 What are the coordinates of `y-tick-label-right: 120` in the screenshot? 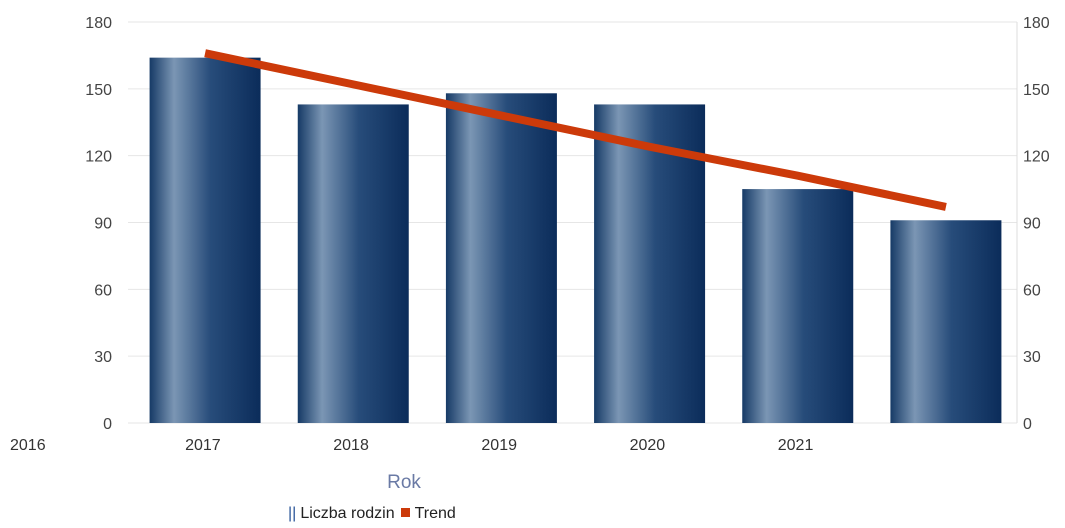 It's located at (1036, 157).